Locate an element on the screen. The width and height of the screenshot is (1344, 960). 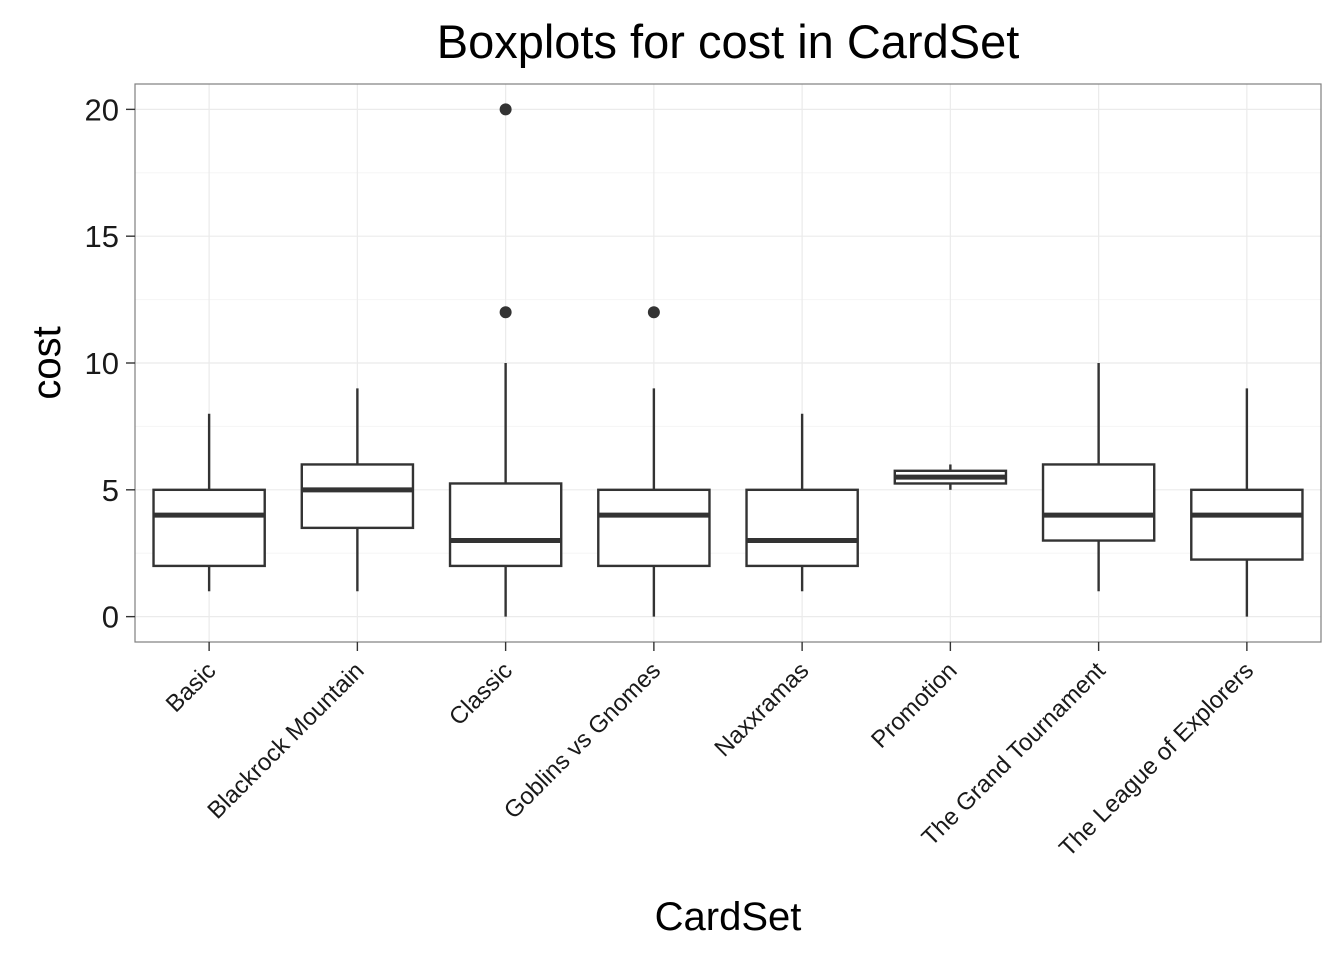
y-tick-label: 10 is located at coordinates (102, 363).